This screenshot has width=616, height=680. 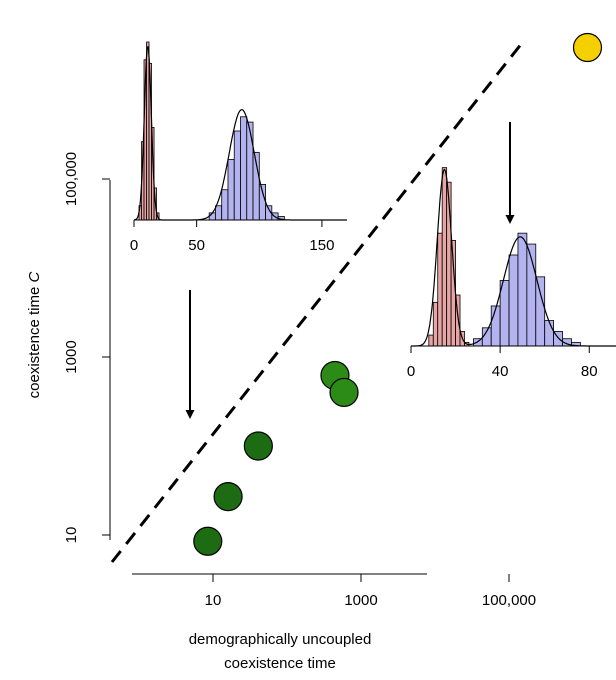 I want to click on x-tick-label: 1000, so click(x=360, y=600).